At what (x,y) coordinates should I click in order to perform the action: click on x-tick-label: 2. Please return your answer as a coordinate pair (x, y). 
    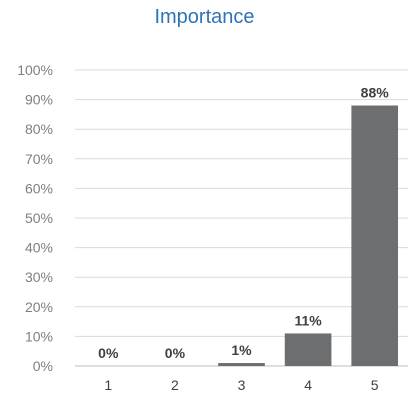
    Looking at the image, I should click on (175, 385).